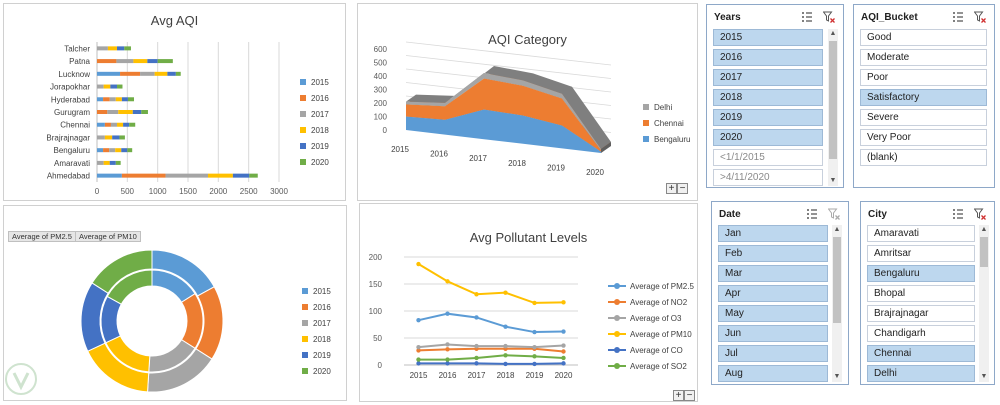 This screenshot has height=405, width=1000. Describe the element at coordinates (768, 177) in the screenshot. I see `year-slicer-item: >4/11/2020` at that location.